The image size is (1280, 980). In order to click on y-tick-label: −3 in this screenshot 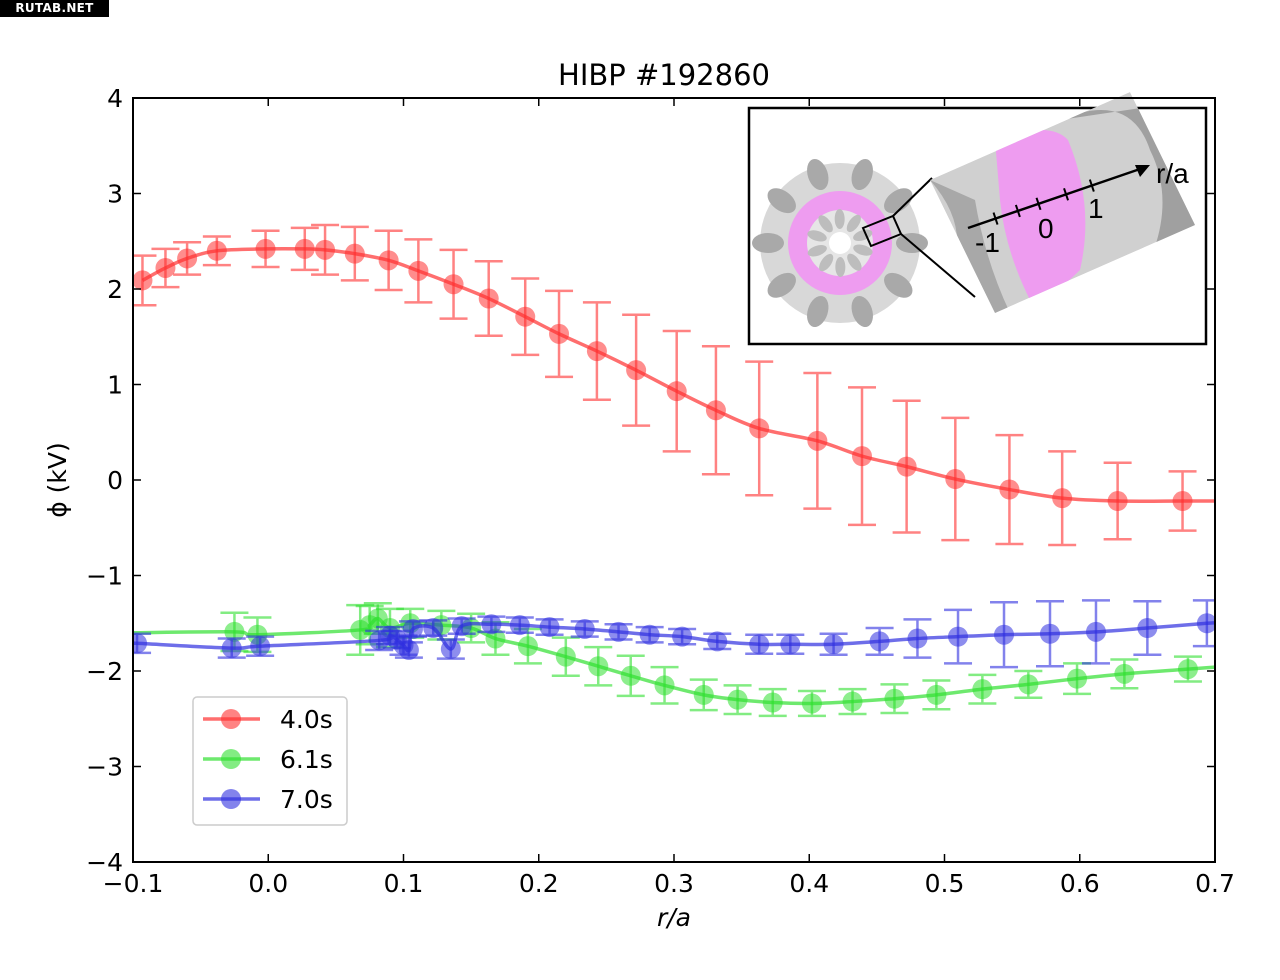, I will do `click(104, 767)`.